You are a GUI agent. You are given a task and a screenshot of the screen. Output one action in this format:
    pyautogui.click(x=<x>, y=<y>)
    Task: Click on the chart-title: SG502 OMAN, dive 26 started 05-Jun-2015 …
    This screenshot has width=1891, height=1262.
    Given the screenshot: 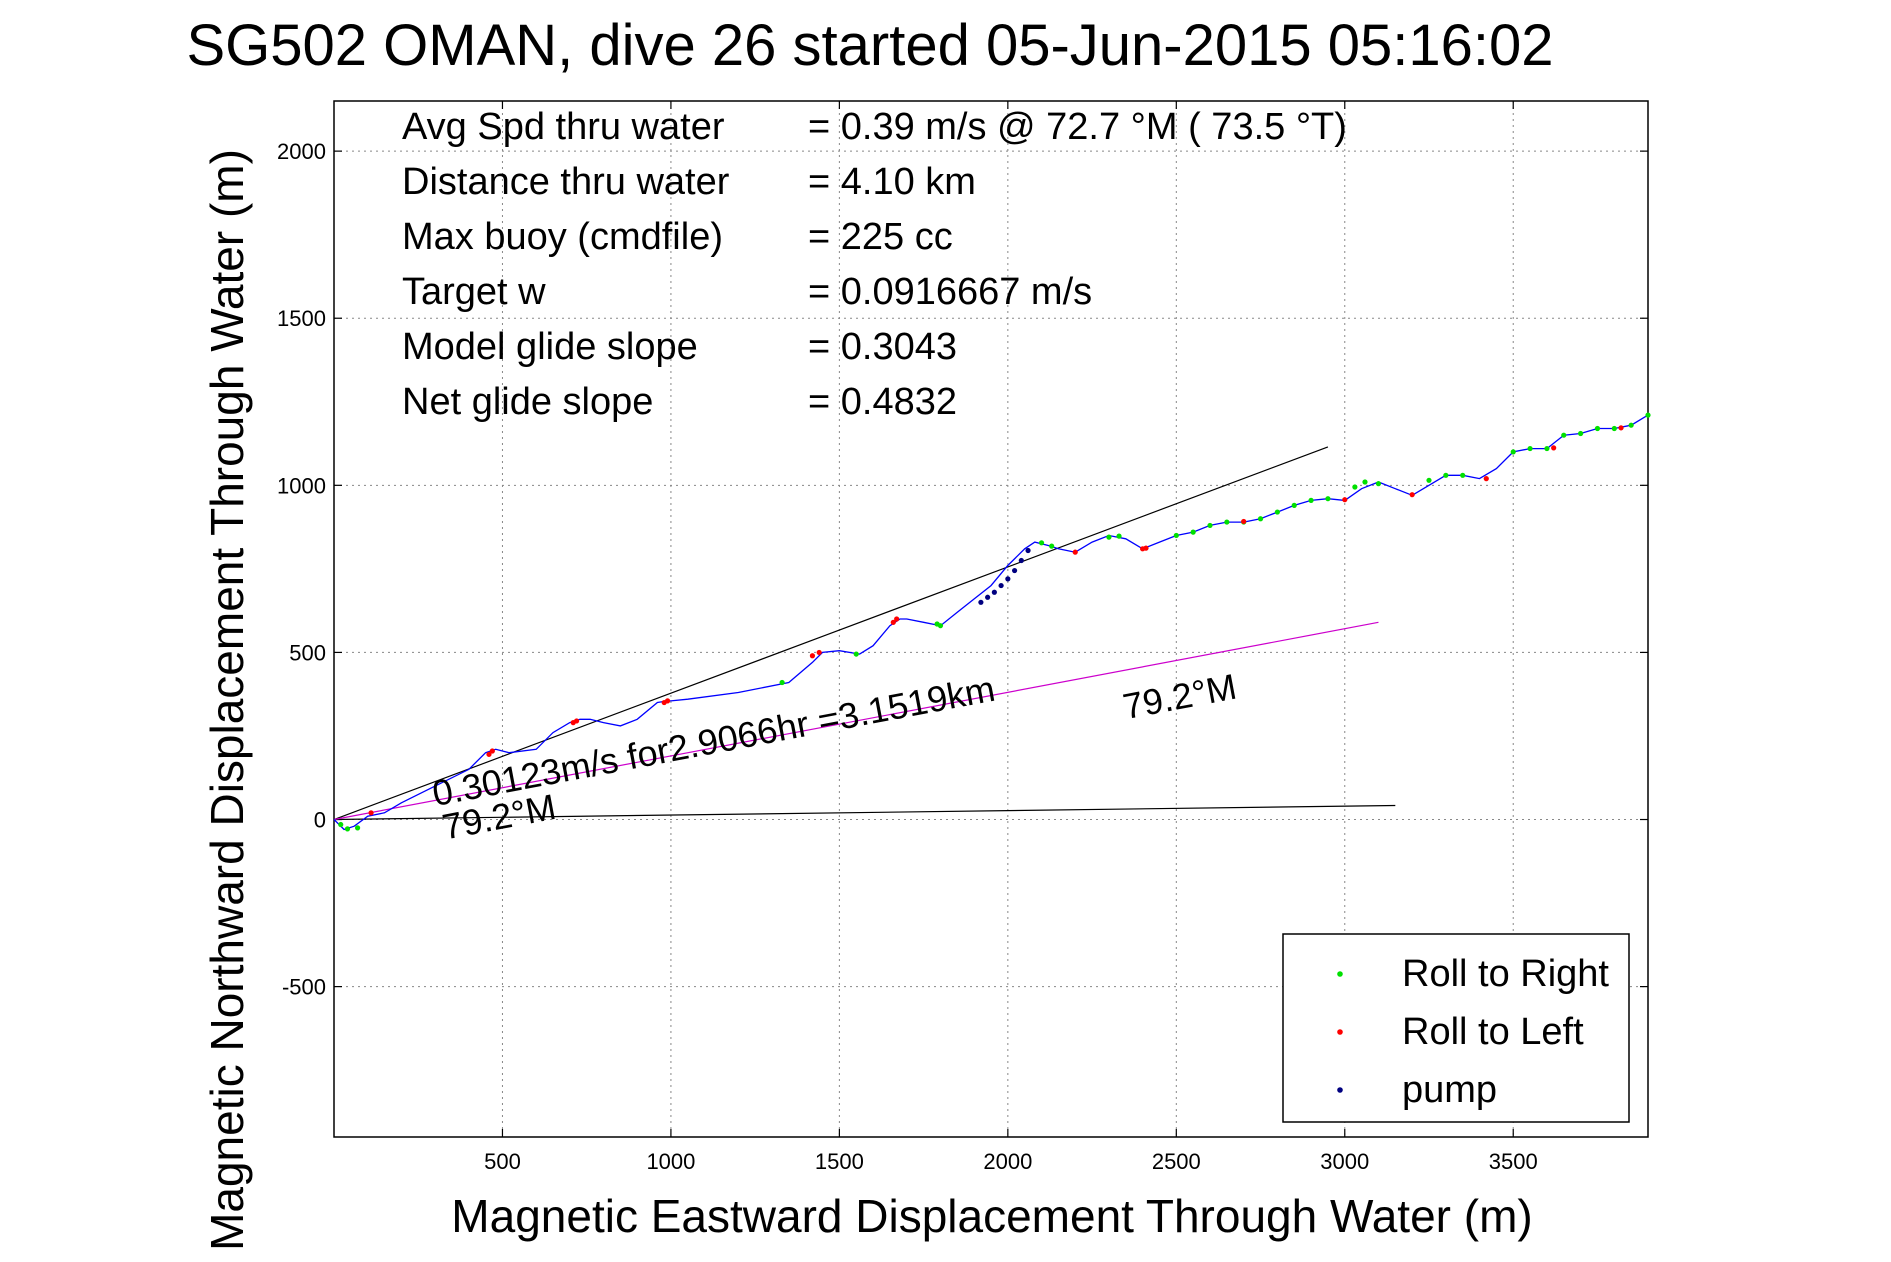 What is the action you would take?
    pyautogui.click(x=869, y=45)
    